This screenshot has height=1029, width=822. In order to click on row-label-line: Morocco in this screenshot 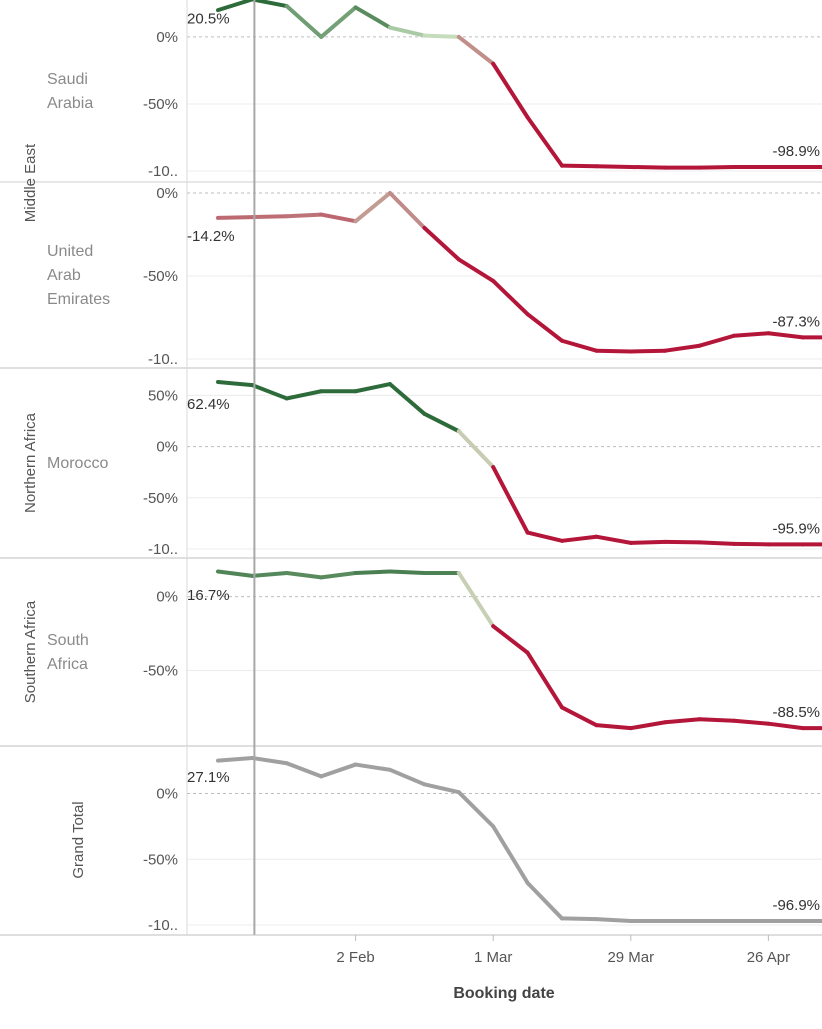, I will do `click(77, 463)`.